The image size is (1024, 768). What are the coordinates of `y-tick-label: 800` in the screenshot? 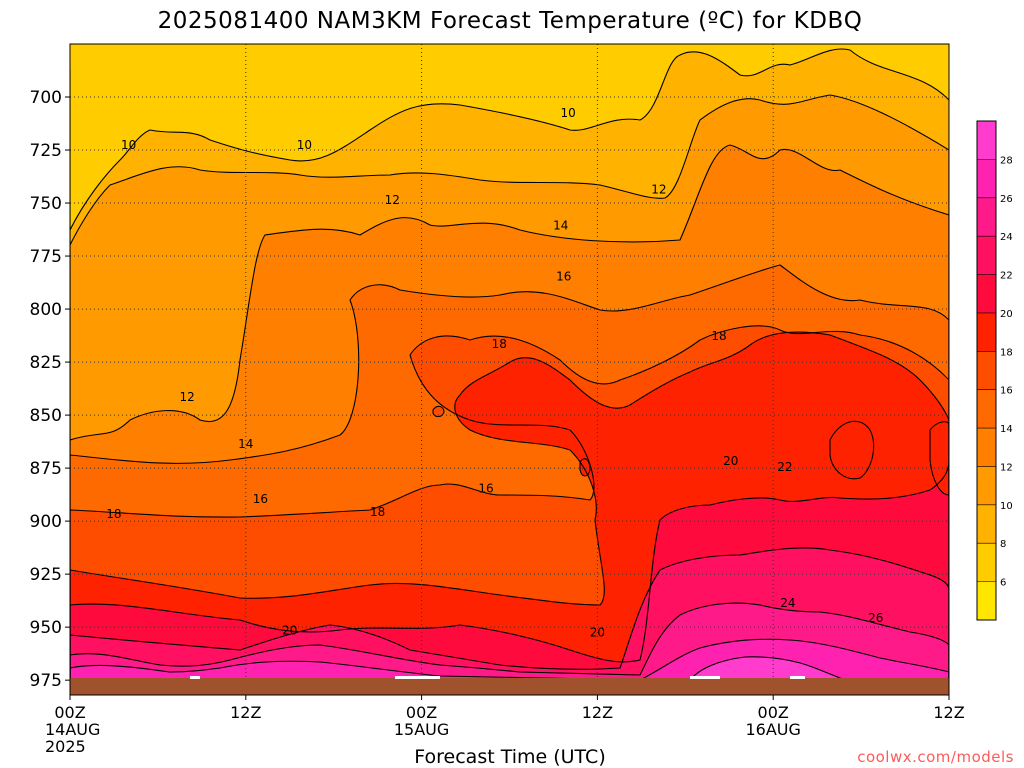 It's located at (46, 310).